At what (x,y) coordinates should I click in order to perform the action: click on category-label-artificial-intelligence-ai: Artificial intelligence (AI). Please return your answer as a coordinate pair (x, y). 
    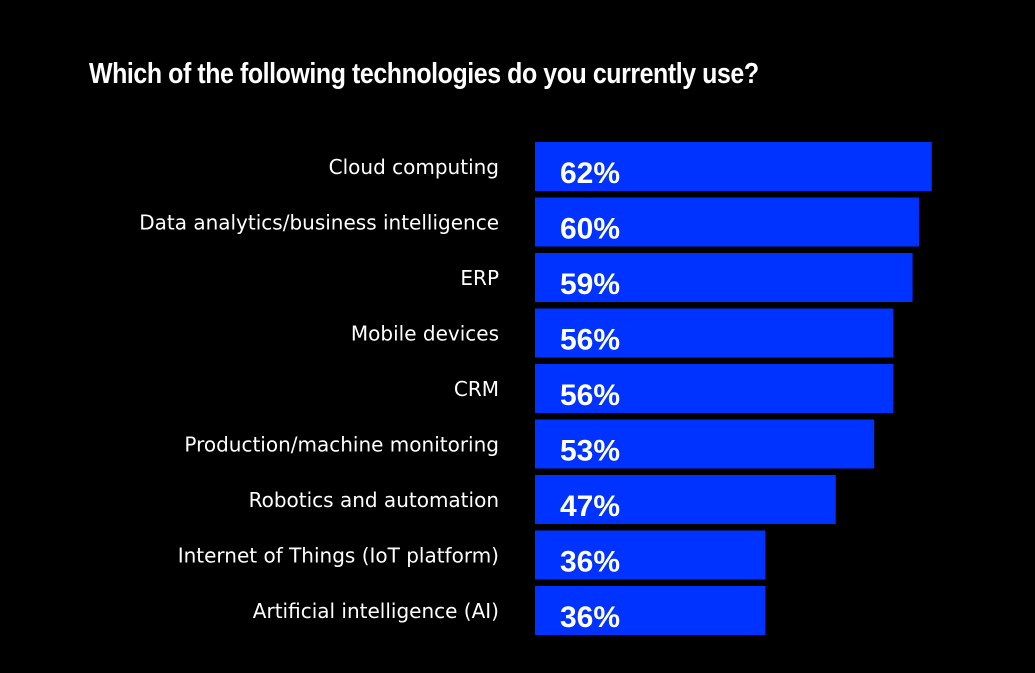
    Looking at the image, I should click on (376, 611).